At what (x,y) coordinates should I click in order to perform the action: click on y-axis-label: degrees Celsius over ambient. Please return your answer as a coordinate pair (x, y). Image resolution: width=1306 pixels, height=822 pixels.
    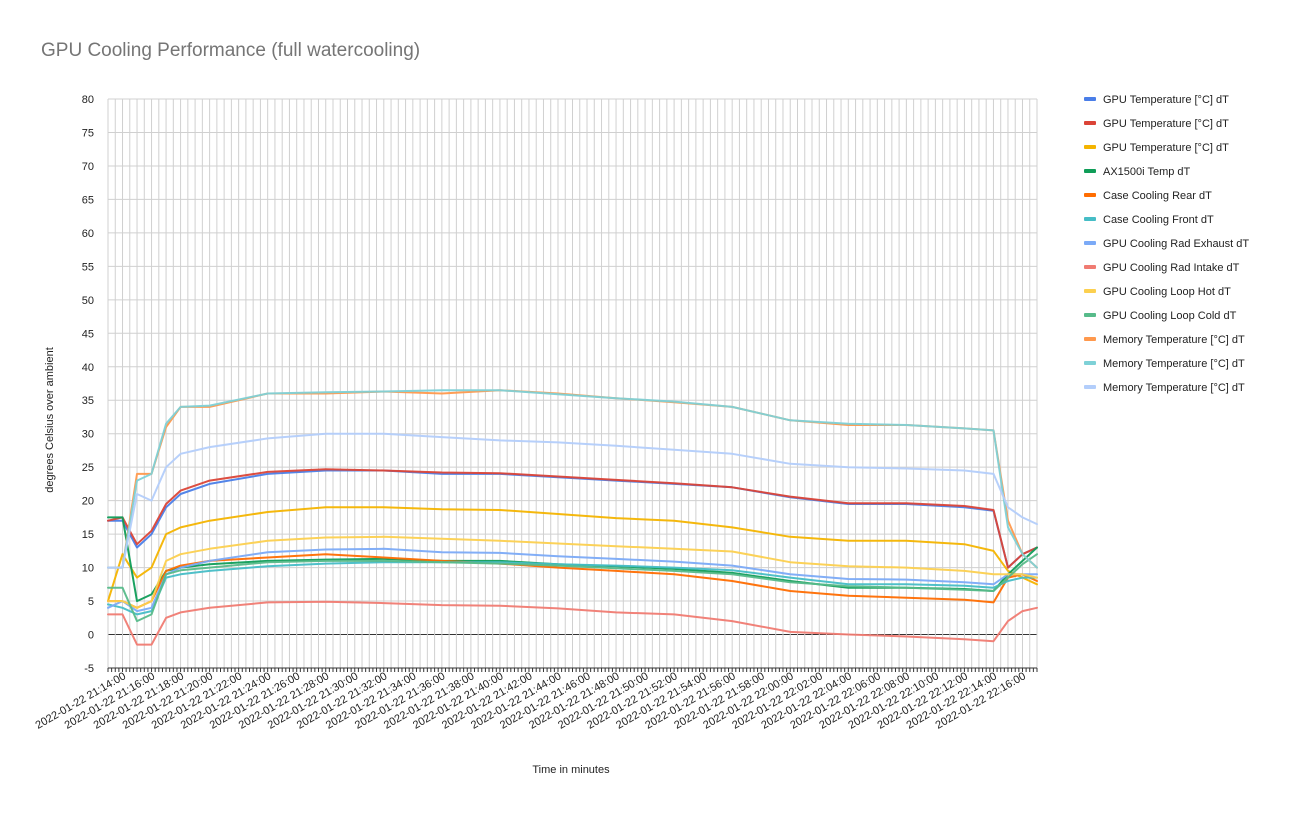
    Looking at the image, I should click on (50, 420).